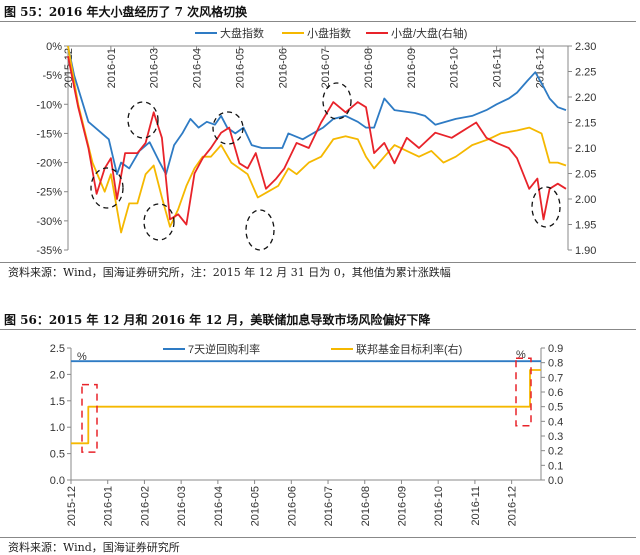  What do you see at coordinates (145, 506) in the screenshot?
I see `x-tick-label: 2016-02` at bounding box center [145, 506].